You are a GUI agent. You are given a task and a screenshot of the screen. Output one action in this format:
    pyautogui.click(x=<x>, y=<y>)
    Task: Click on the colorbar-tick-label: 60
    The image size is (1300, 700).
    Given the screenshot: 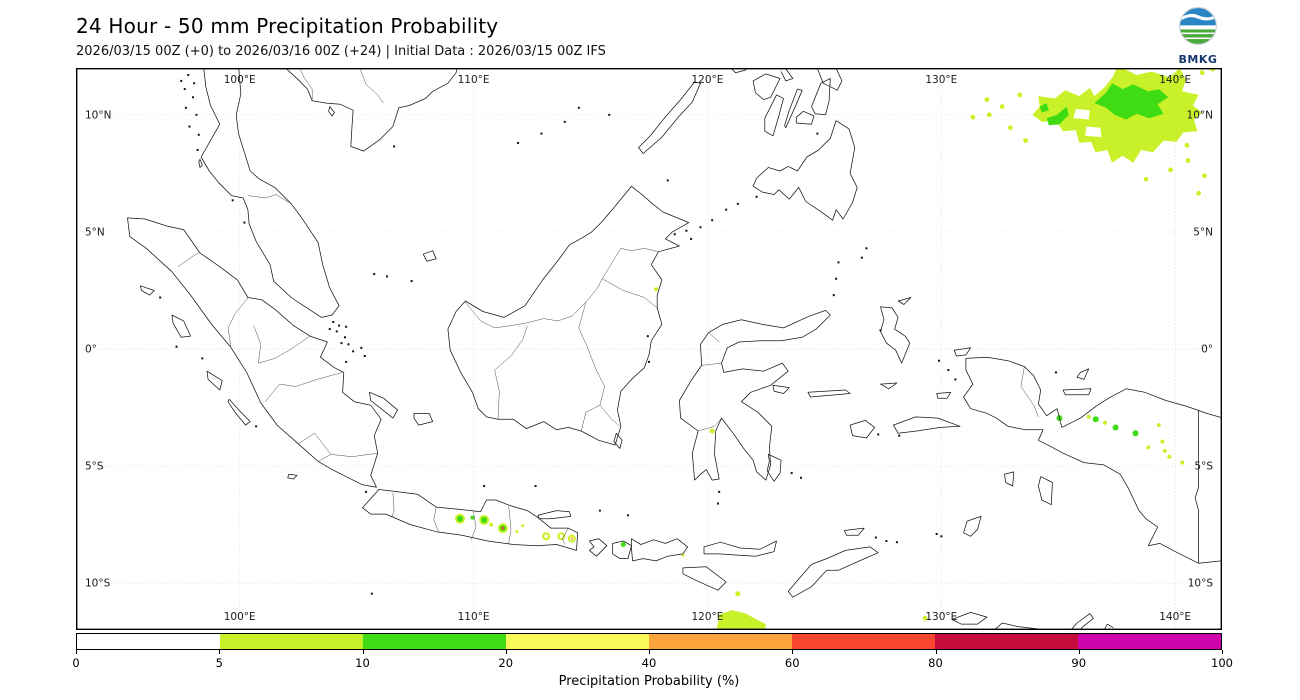 What is the action you would take?
    pyautogui.click(x=792, y=663)
    